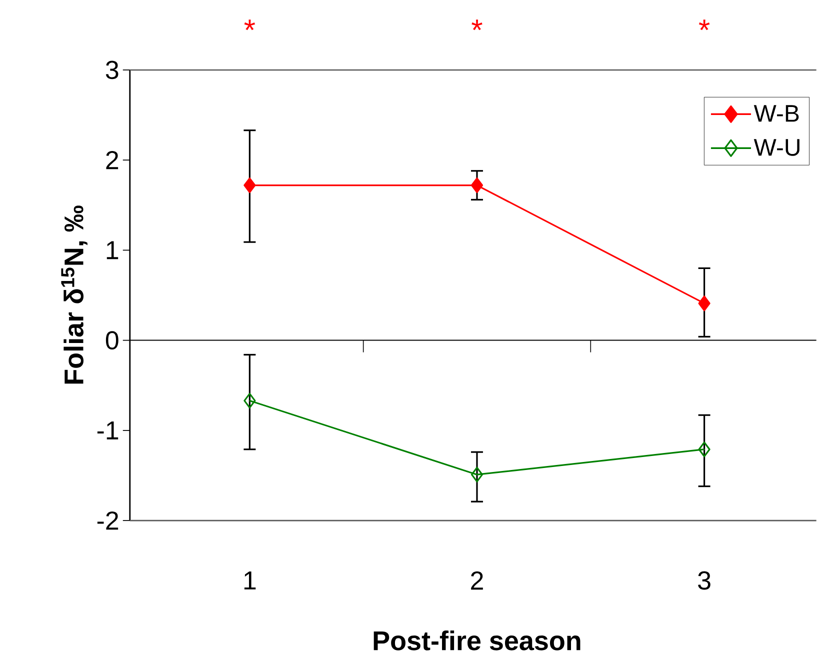  What do you see at coordinates (477, 580) in the screenshot?
I see `x-tick-label: 2` at bounding box center [477, 580].